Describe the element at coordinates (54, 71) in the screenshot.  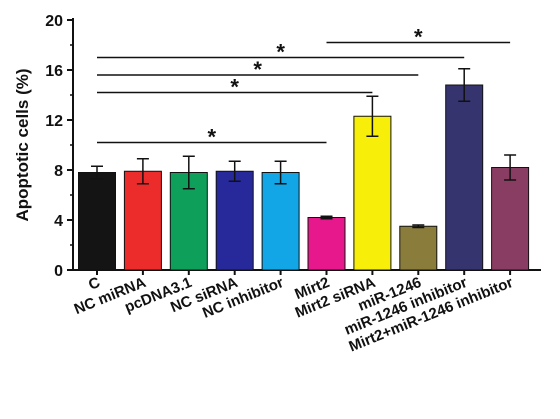
I see `y-tick-label: 16` at that location.